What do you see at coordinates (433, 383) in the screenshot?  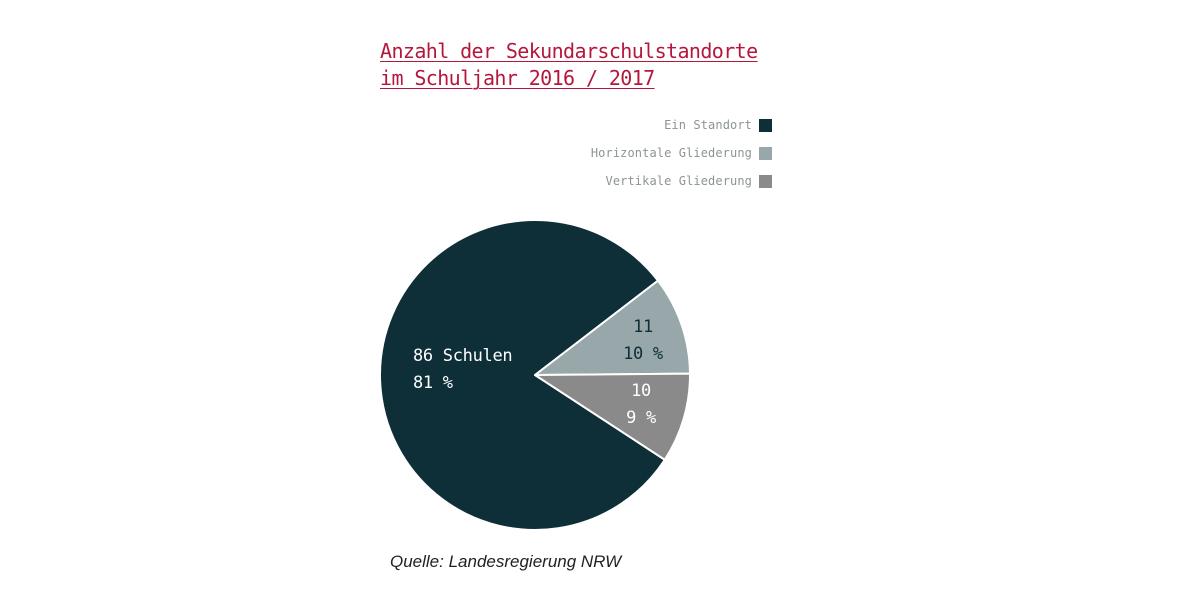 I see `slice-percent-label: 81 %` at bounding box center [433, 383].